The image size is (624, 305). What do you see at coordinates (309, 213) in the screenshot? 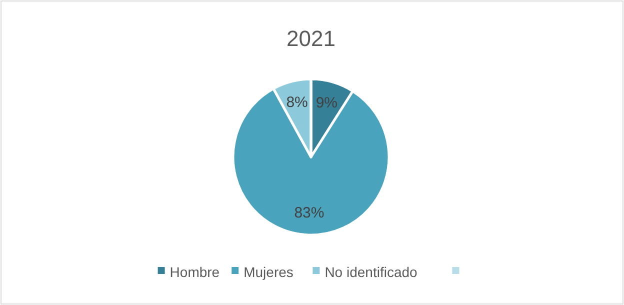
I see `data-label: 83%` at bounding box center [309, 213].